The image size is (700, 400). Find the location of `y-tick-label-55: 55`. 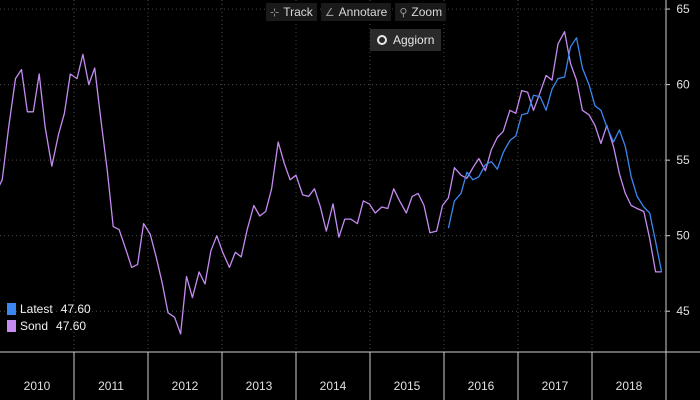

y-tick-label-55: 55 is located at coordinates (683, 160).